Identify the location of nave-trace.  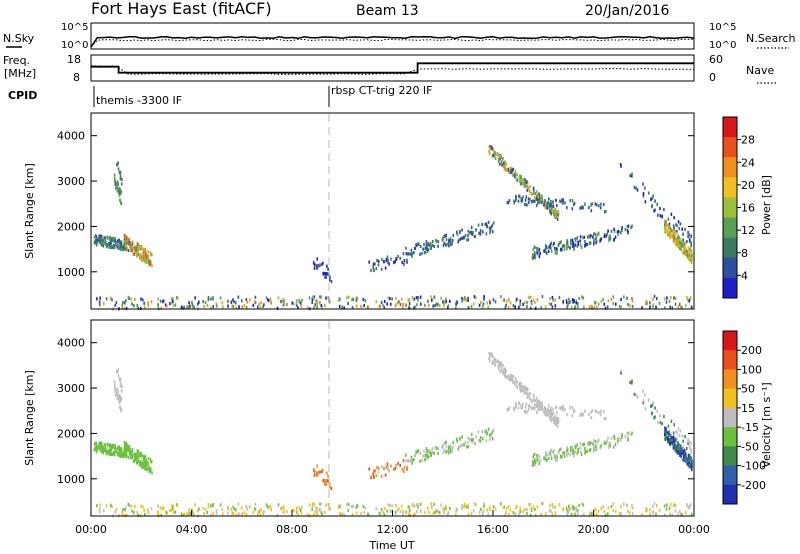
(392, 70).